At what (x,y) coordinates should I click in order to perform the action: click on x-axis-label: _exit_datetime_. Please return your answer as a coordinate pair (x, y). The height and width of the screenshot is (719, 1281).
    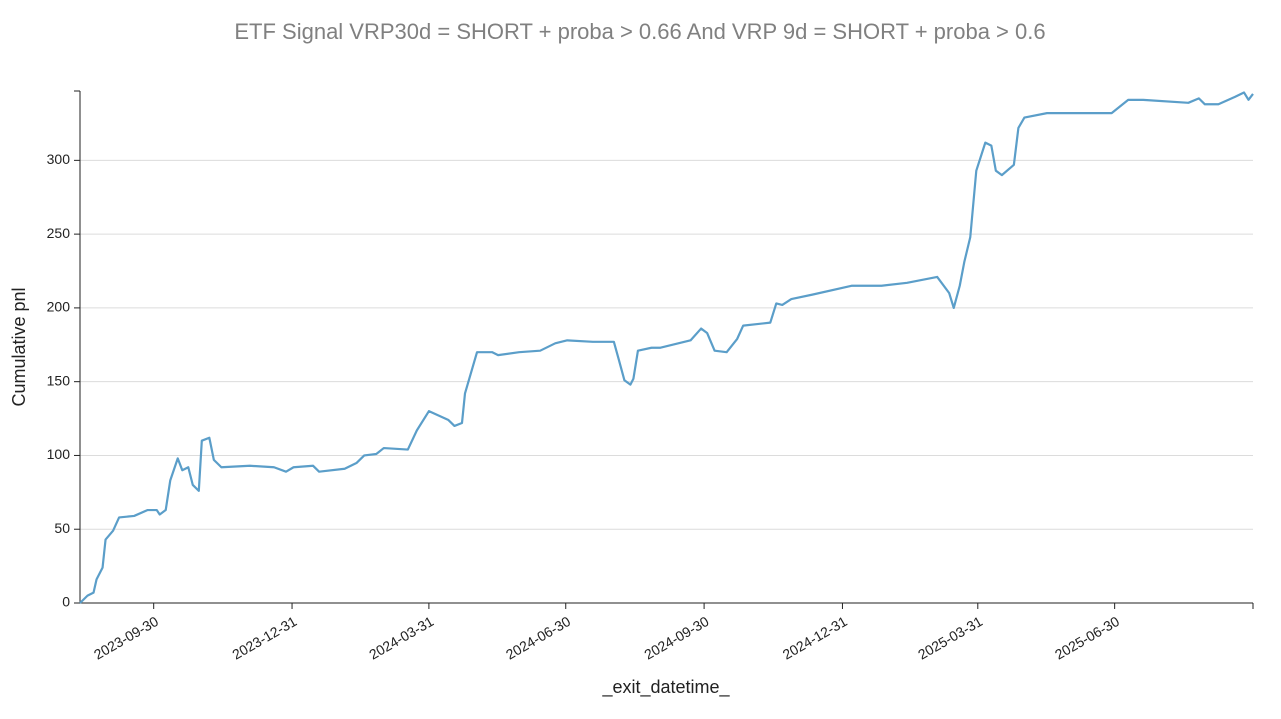
    Looking at the image, I should click on (665, 687).